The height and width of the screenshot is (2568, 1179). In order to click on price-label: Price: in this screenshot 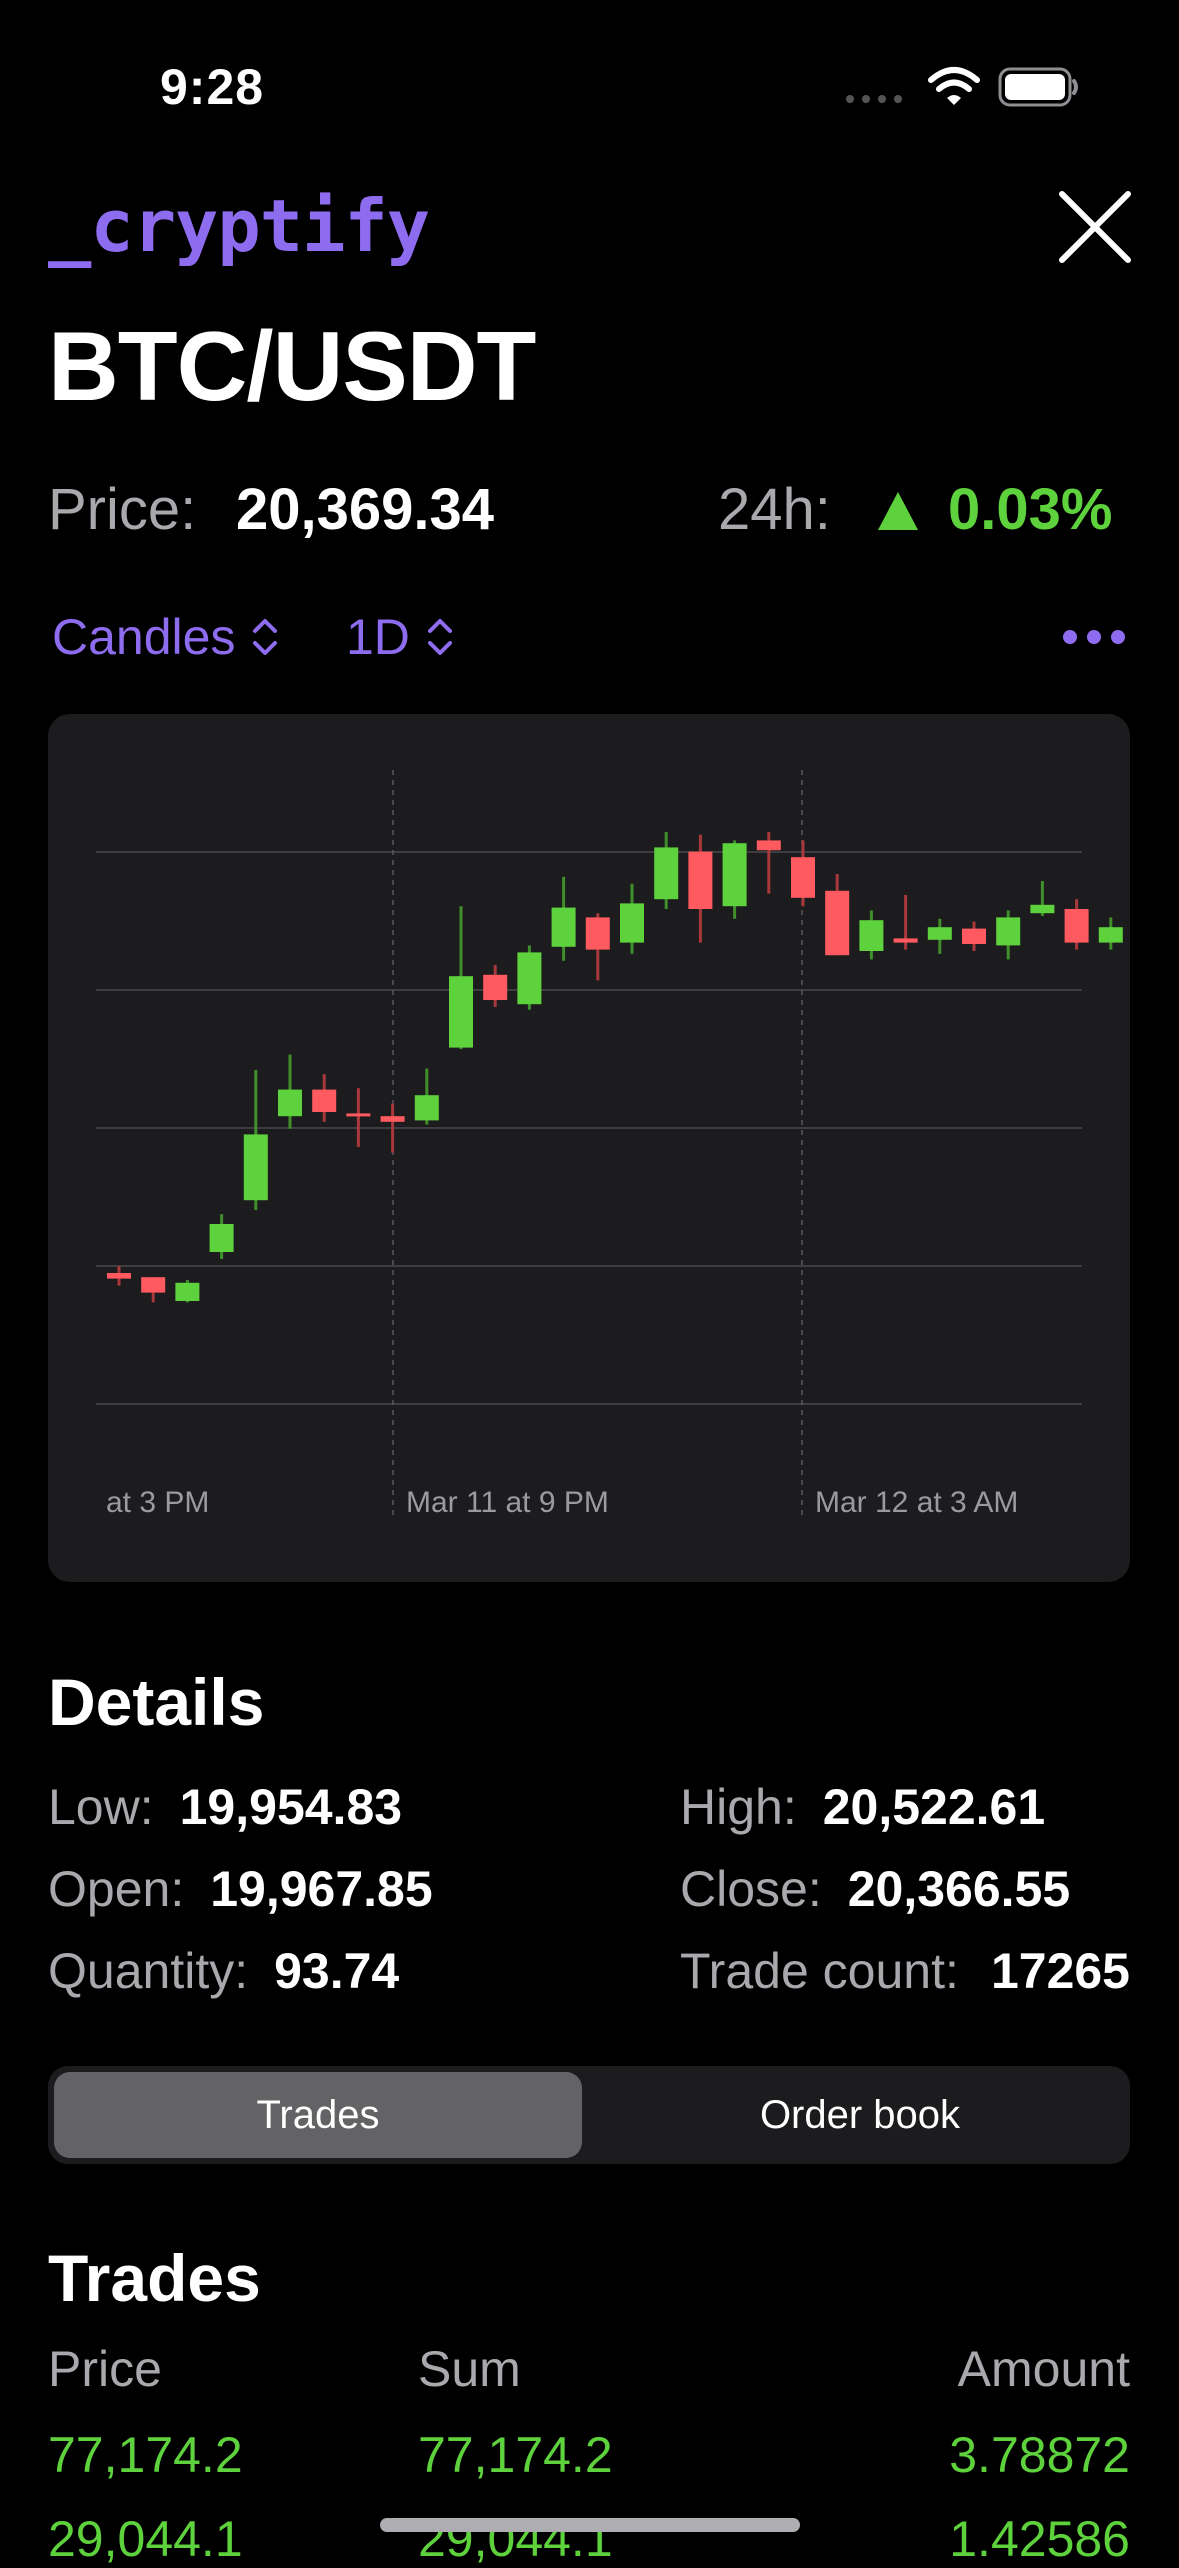, I will do `click(122, 509)`.